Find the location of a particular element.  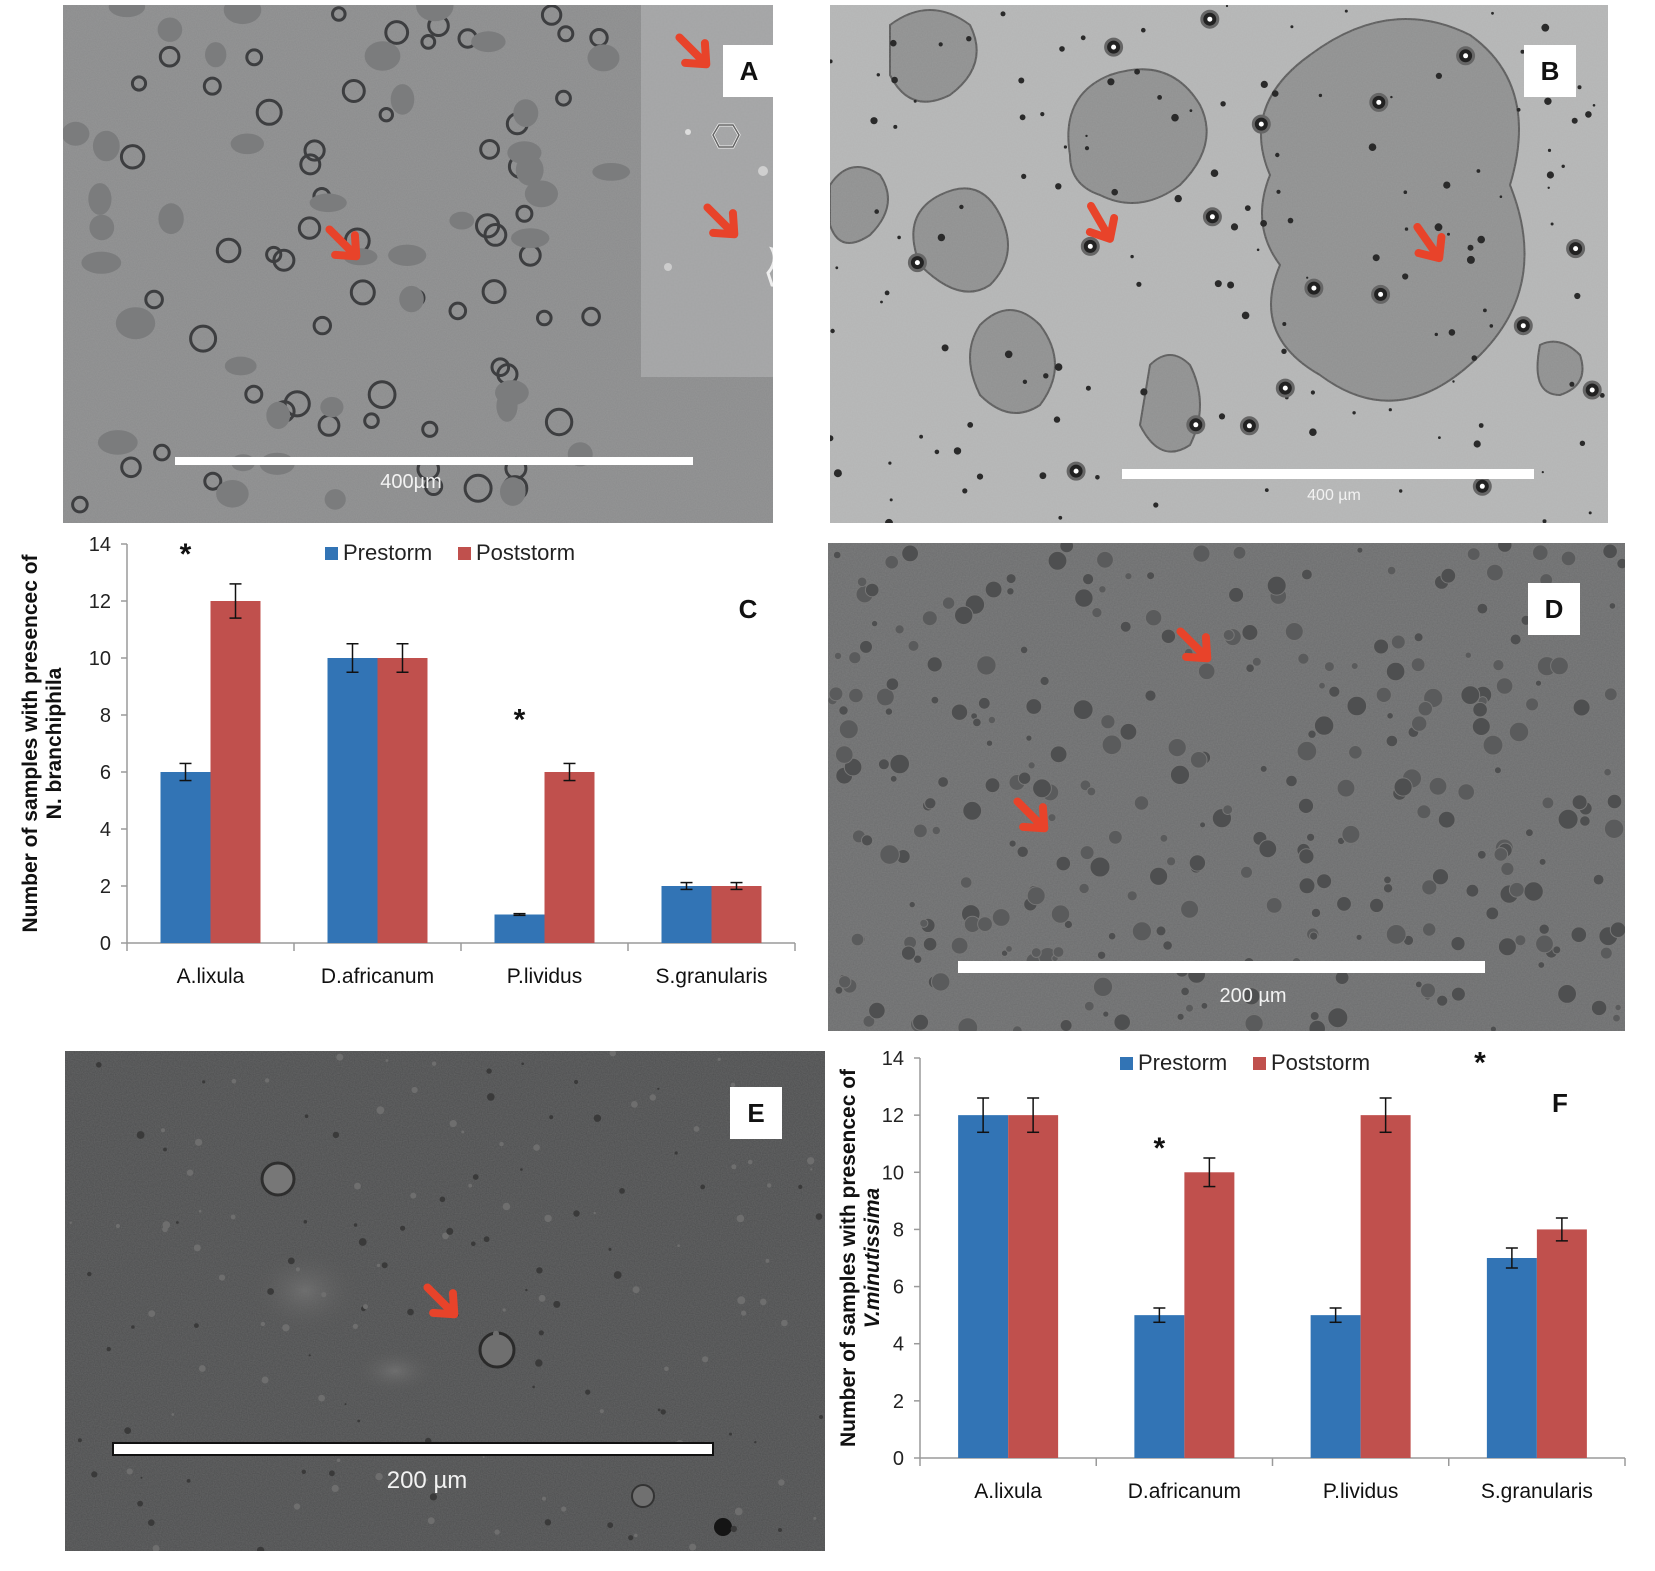

micrograph-e-image is located at coordinates (445, 1301).